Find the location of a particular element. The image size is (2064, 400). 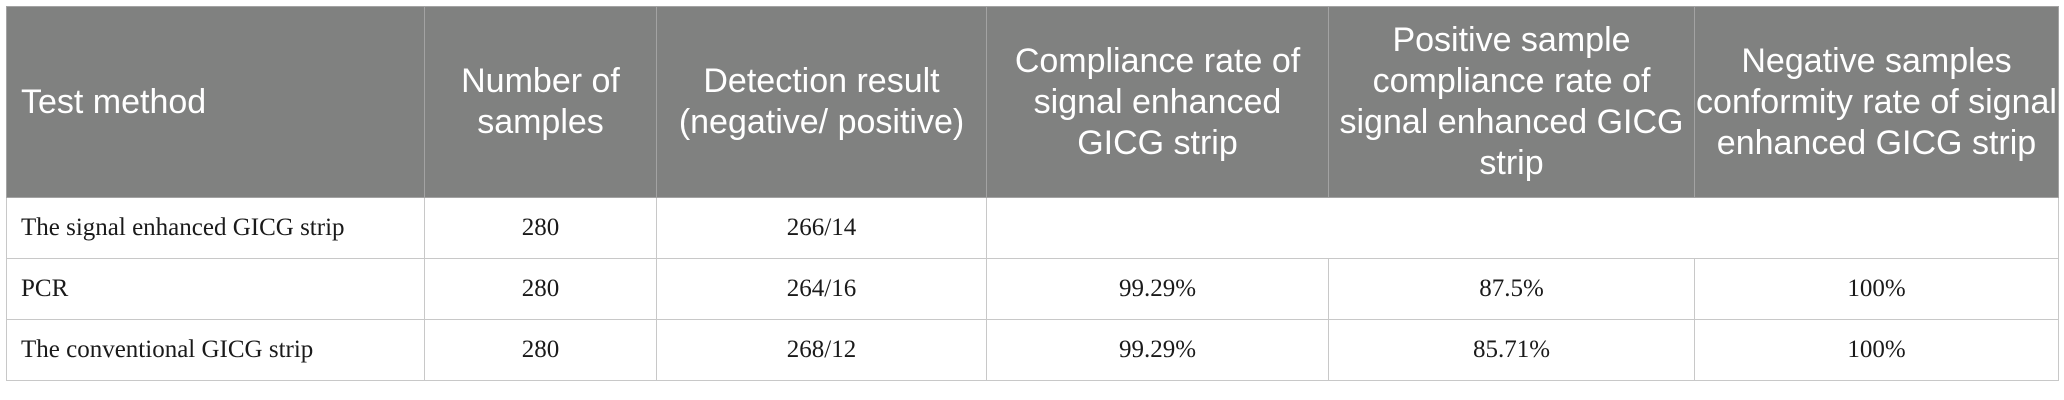

cell-test-method: The conventional GICG strip is located at coordinates (215, 350).